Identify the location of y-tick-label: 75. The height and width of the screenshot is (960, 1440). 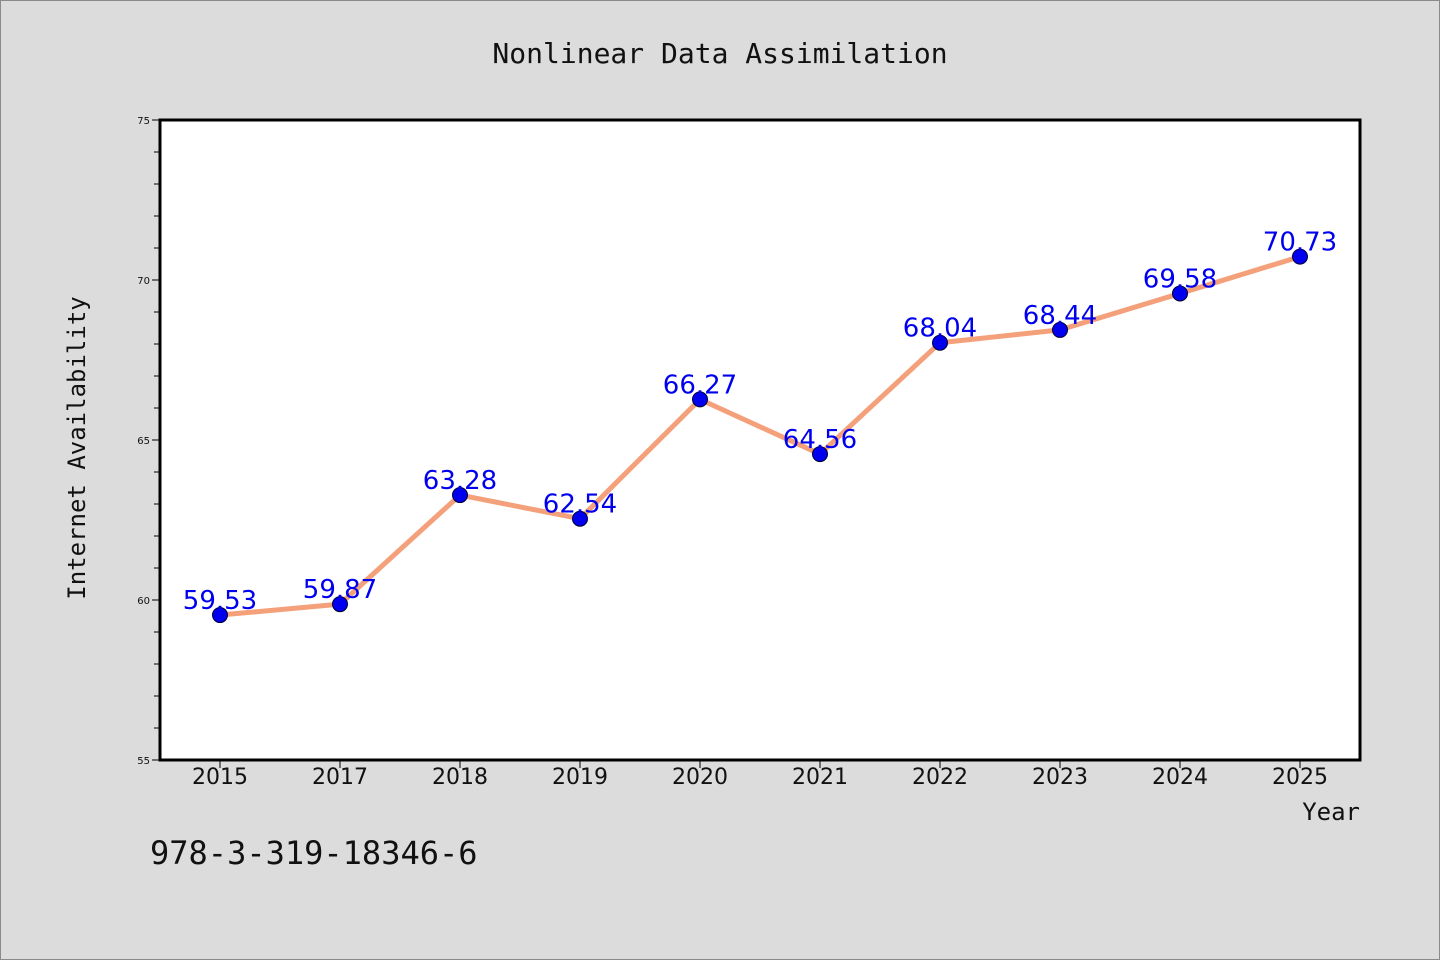
(143, 121).